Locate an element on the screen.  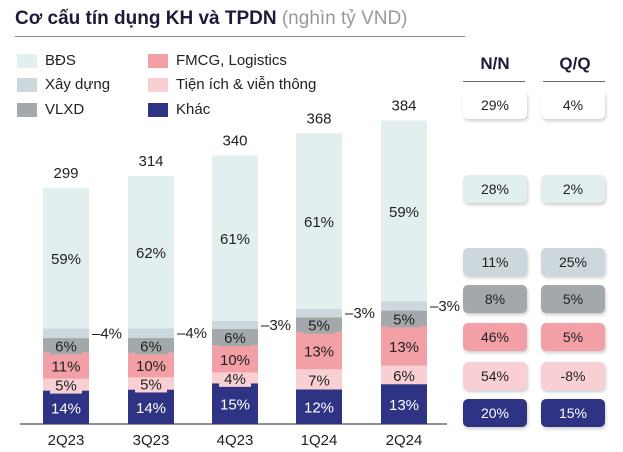
x-tick-label: 2Q23 is located at coordinates (66, 440).